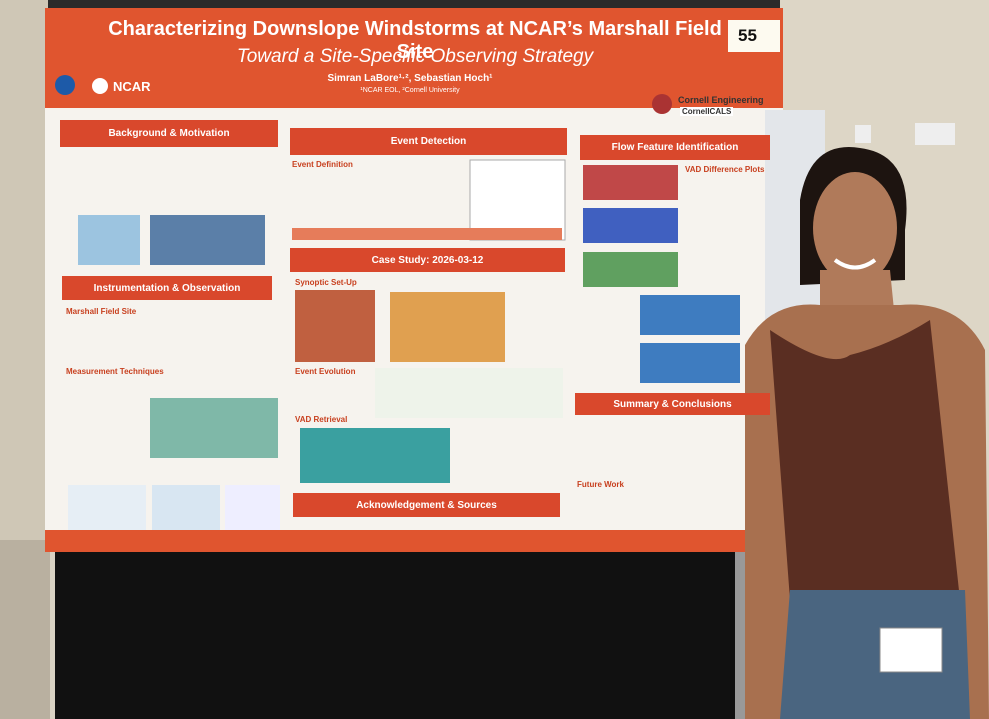 Image resolution: width=989 pixels, height=719 pixels. I want to click on section-heading: Summary & Conclusions, so click(672, 404).